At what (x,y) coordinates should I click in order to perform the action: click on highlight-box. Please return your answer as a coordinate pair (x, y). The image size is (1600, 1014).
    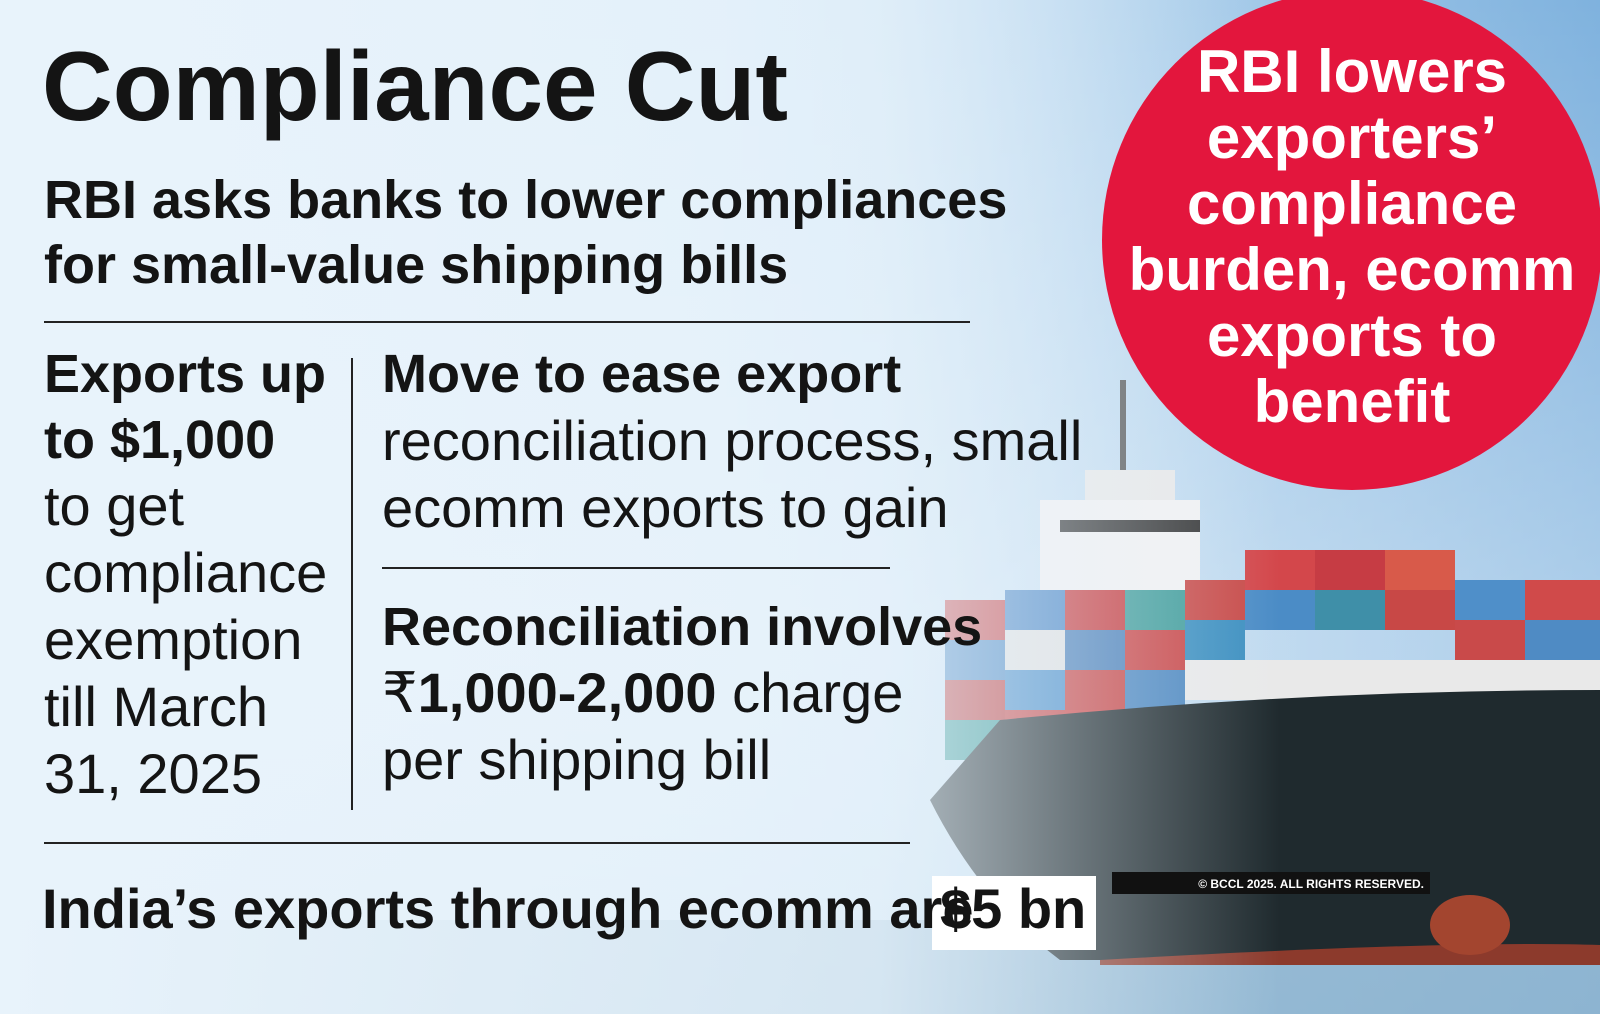
    Looking at the image, I should click on (1014, 913).